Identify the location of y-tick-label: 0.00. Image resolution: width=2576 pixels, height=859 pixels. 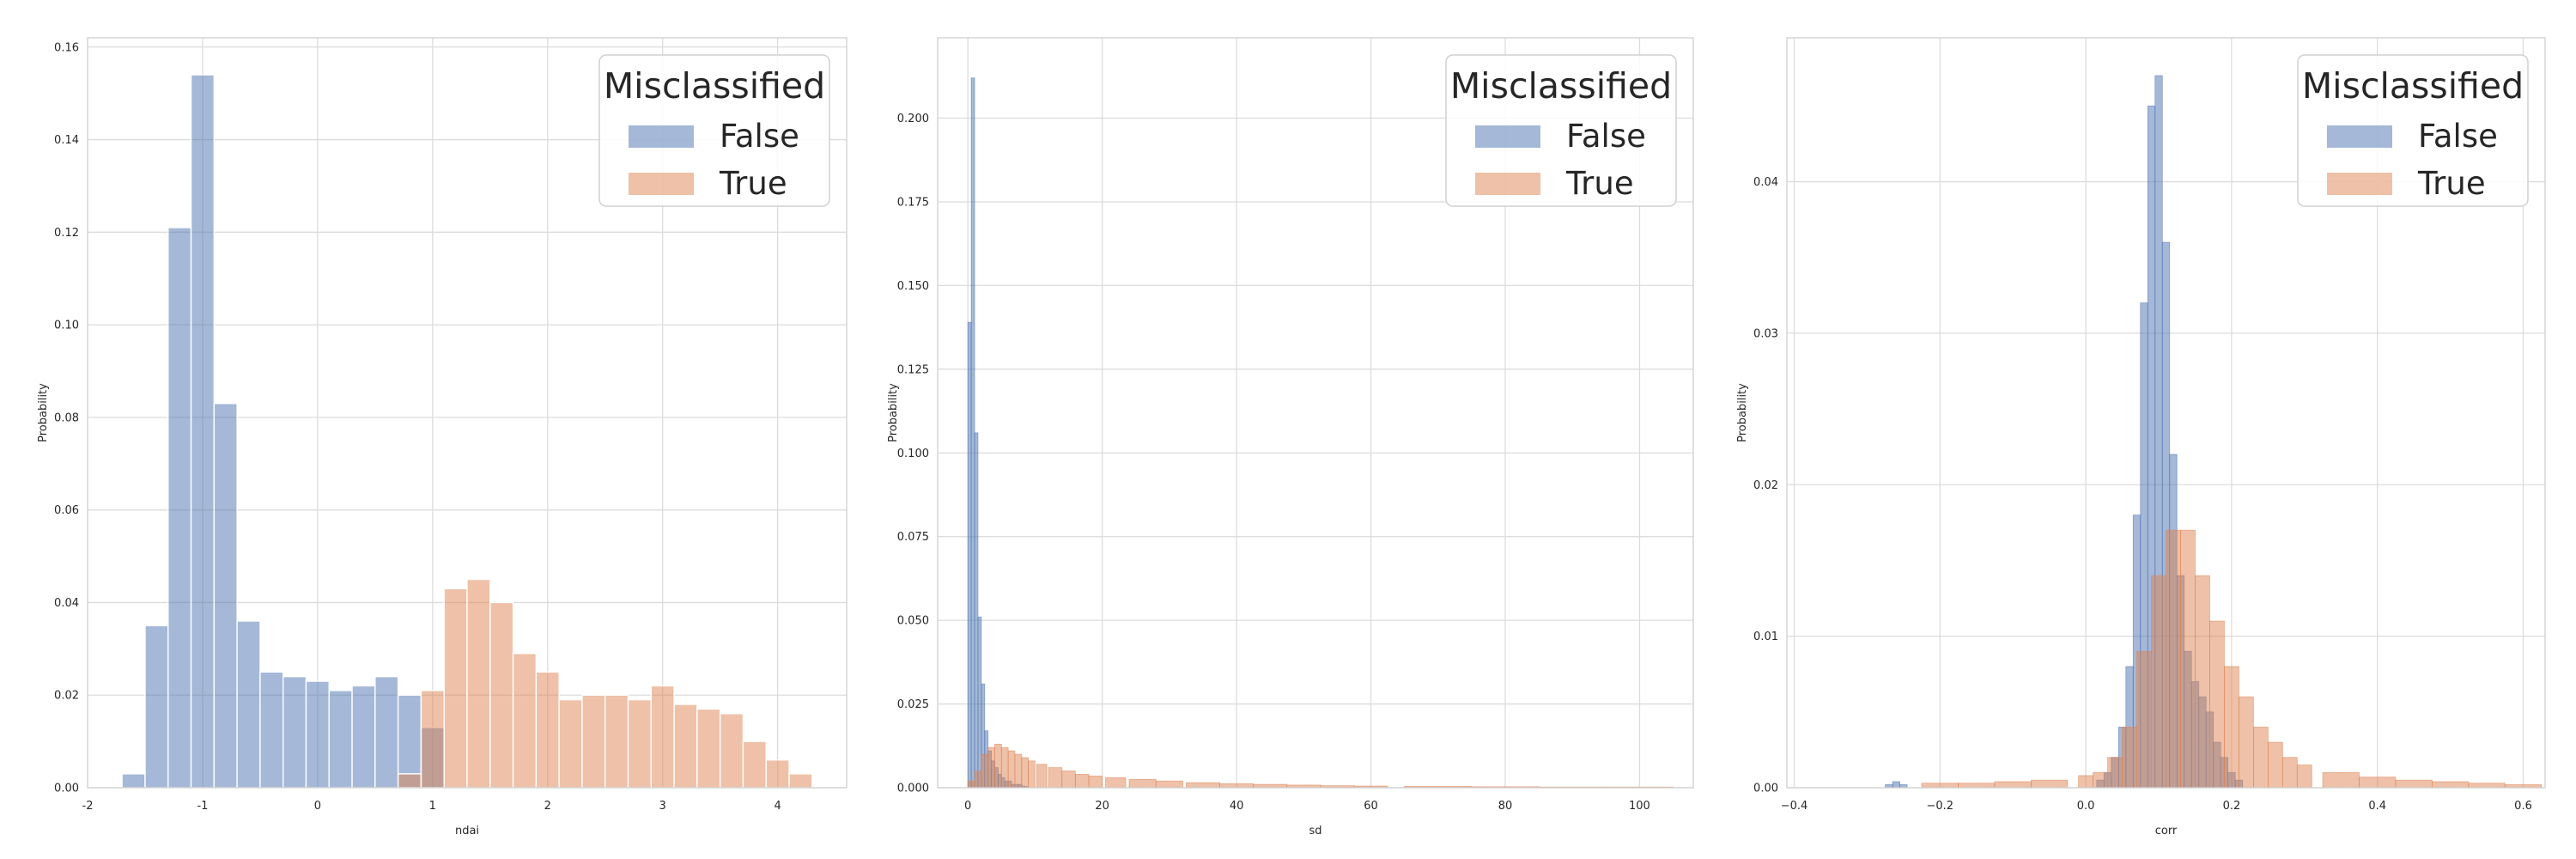
(1765, 789).